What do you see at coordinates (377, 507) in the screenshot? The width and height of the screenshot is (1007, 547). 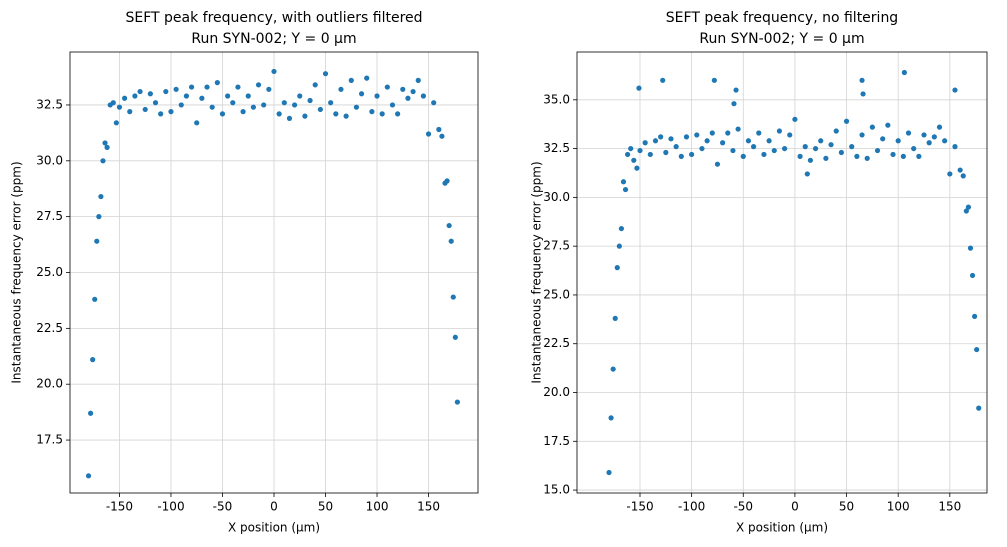 I see `x-tick-label: 100` at bounding box center [377, 507].